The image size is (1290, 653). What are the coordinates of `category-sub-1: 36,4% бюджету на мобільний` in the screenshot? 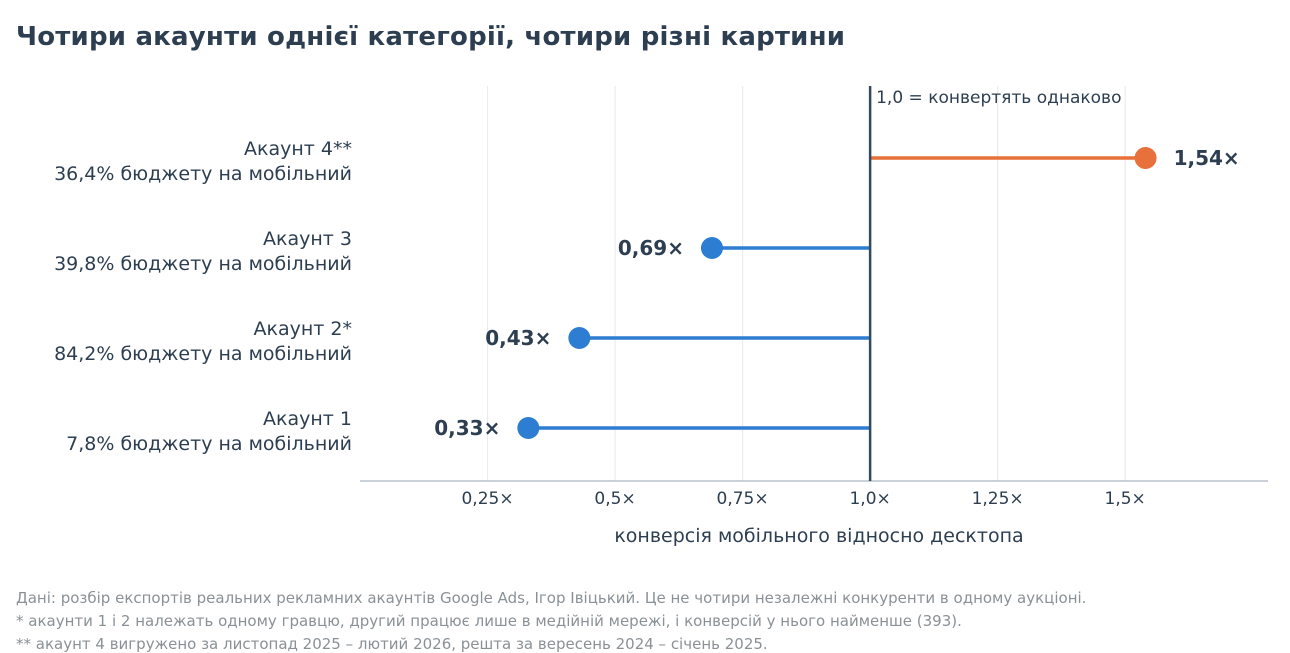 It's located at (203, 174).